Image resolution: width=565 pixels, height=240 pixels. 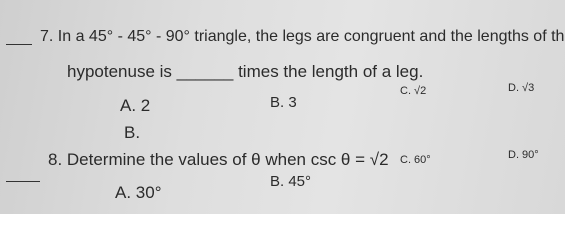 I want to click on option: A. 30°, so click(x=138, y=192).